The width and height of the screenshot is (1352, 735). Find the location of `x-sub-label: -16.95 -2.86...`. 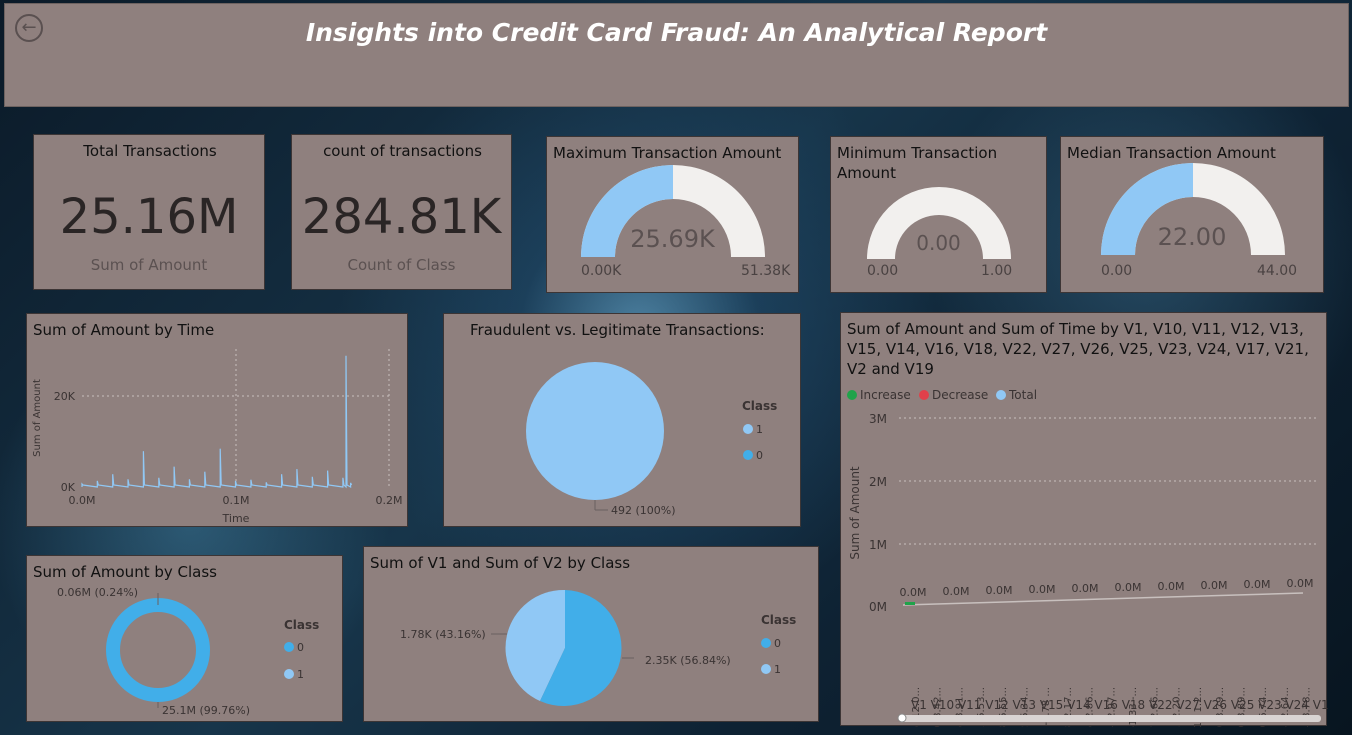

x-sub-label: -16.95 -2.86... is located at coordinates (1090, 707).